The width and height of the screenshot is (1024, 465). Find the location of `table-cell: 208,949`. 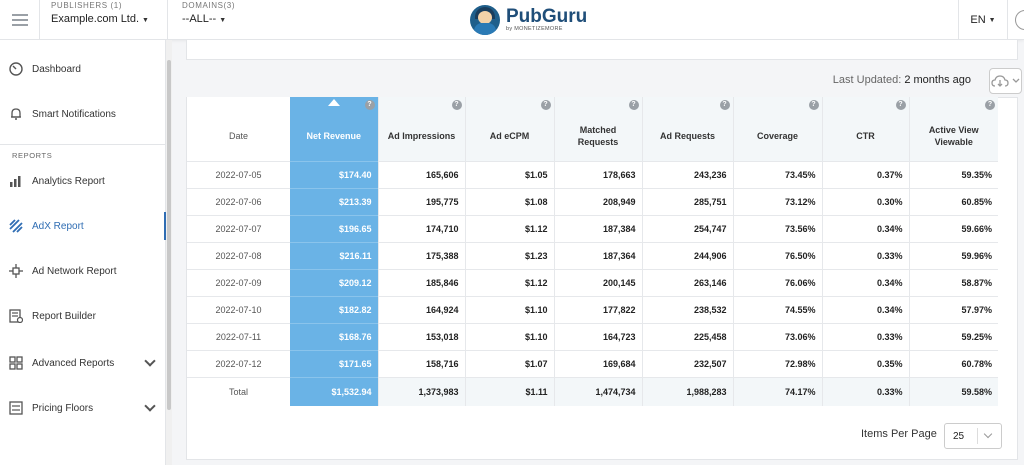

table-cell: 208,949 is located at coordinates (597, 201).